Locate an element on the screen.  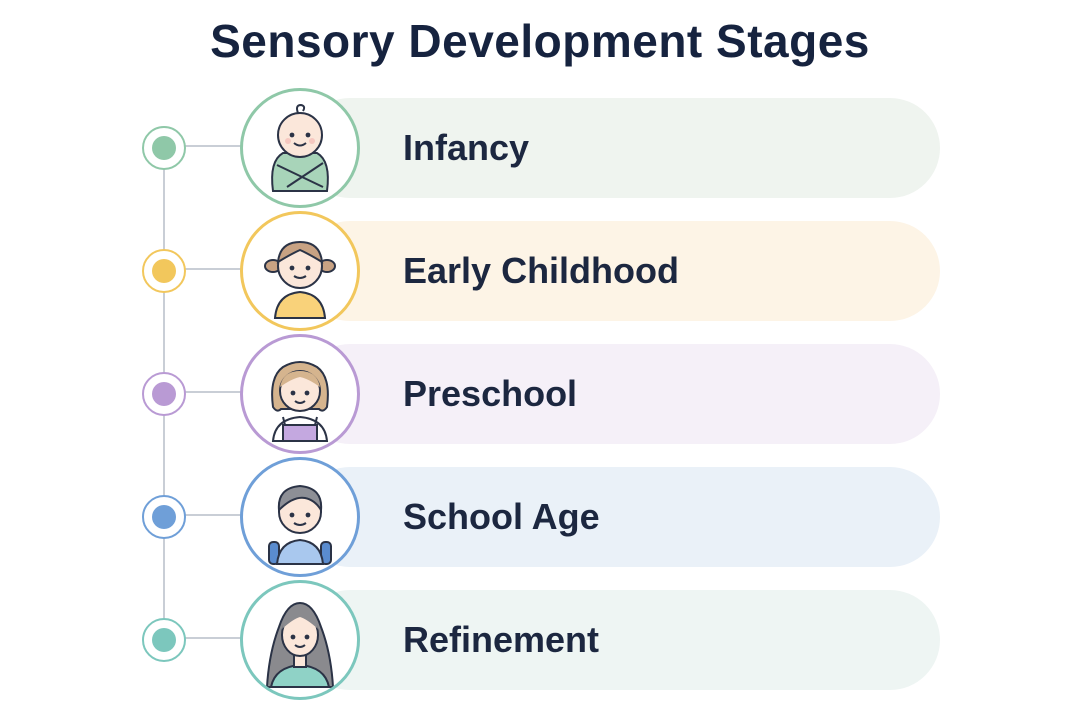
stage-label: Early Childhood is located at coordinates (541, 270).